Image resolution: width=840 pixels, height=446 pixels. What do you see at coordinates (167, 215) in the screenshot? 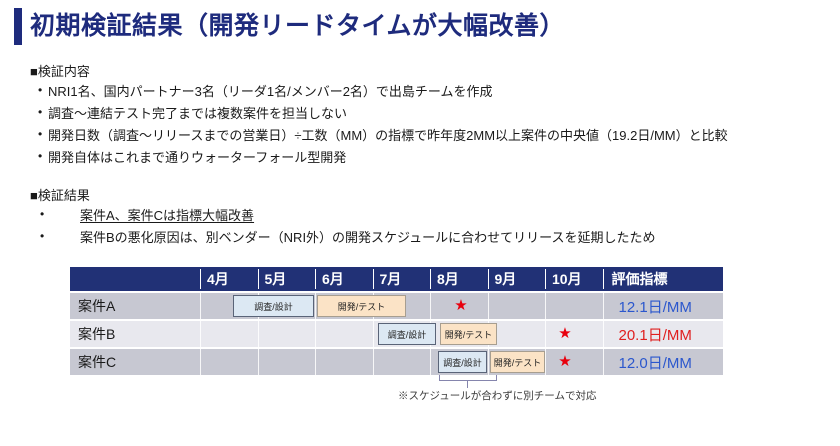
I see `bullet-text-underlined: 案件A、案件Cは指標大幅改善` at bounding box center [167, 215].